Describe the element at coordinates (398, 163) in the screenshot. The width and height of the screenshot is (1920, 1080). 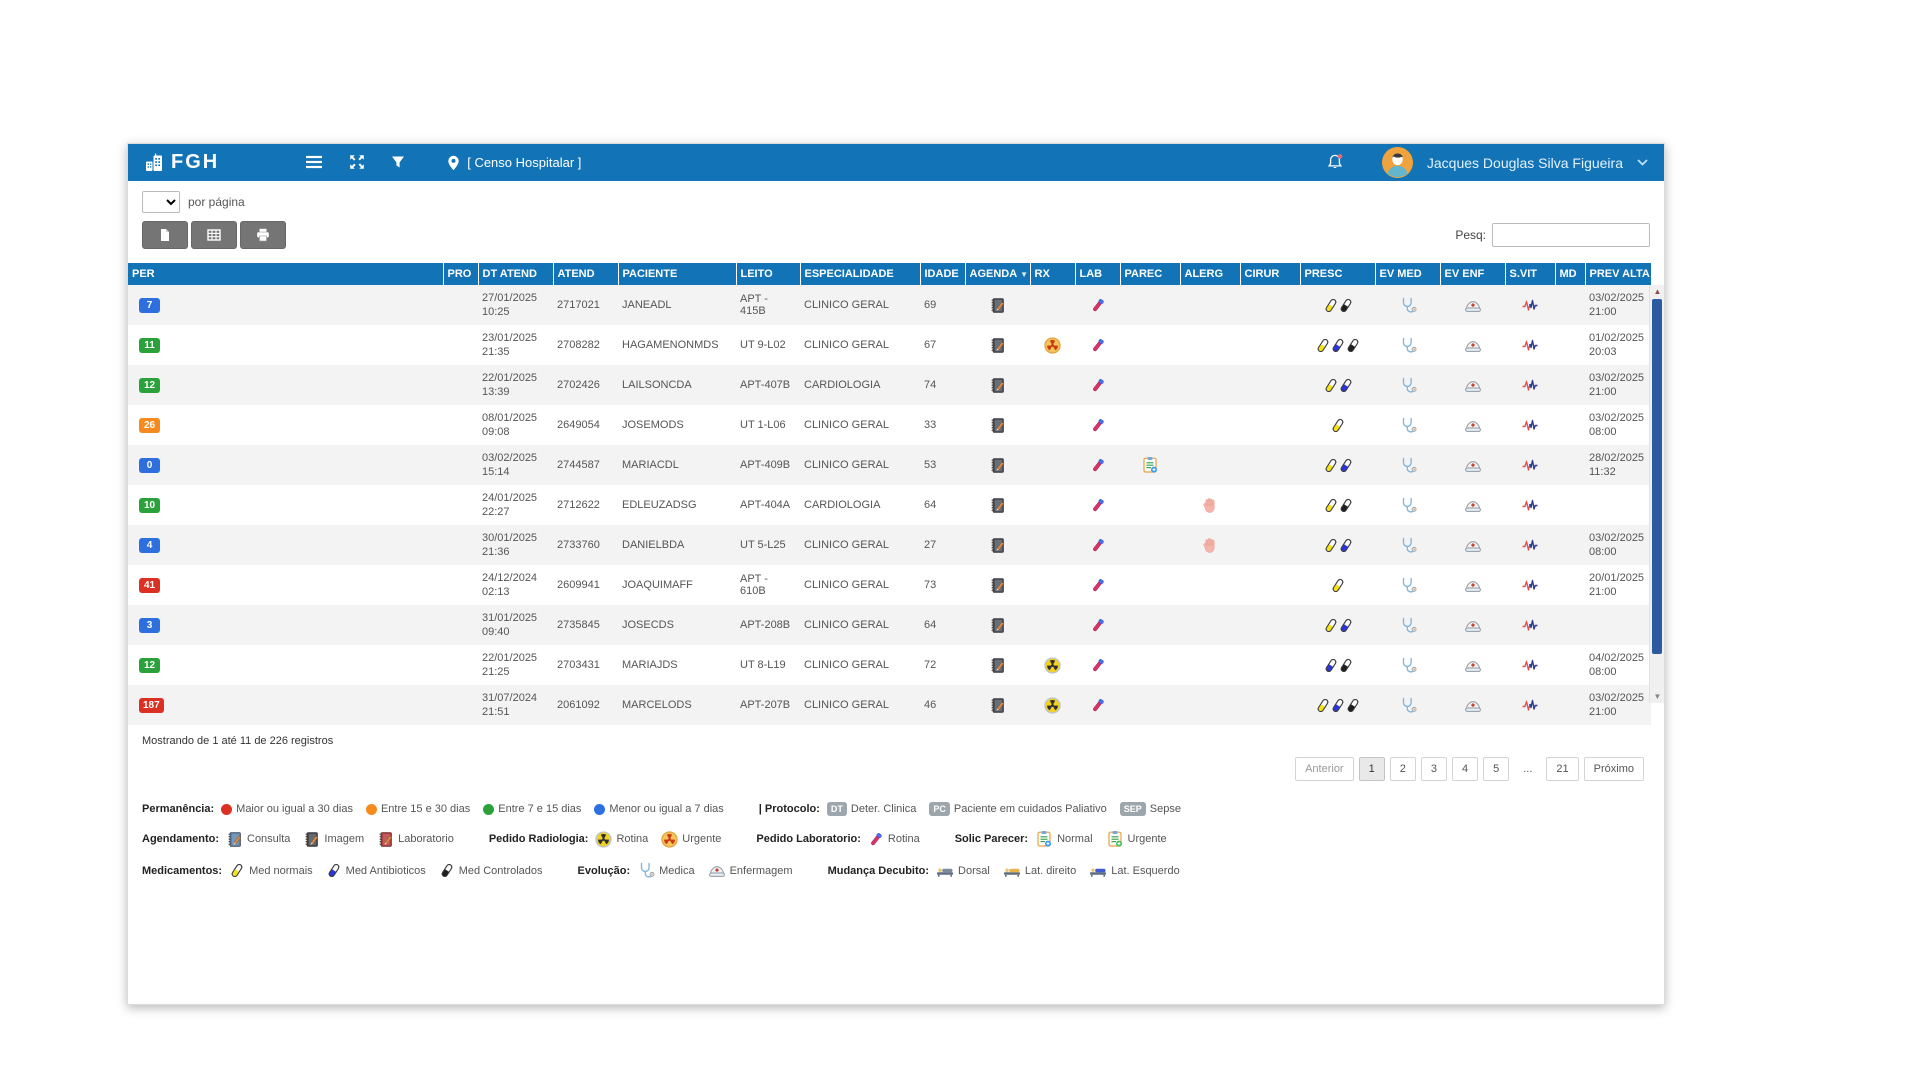
I see `filter-icon` at that location.